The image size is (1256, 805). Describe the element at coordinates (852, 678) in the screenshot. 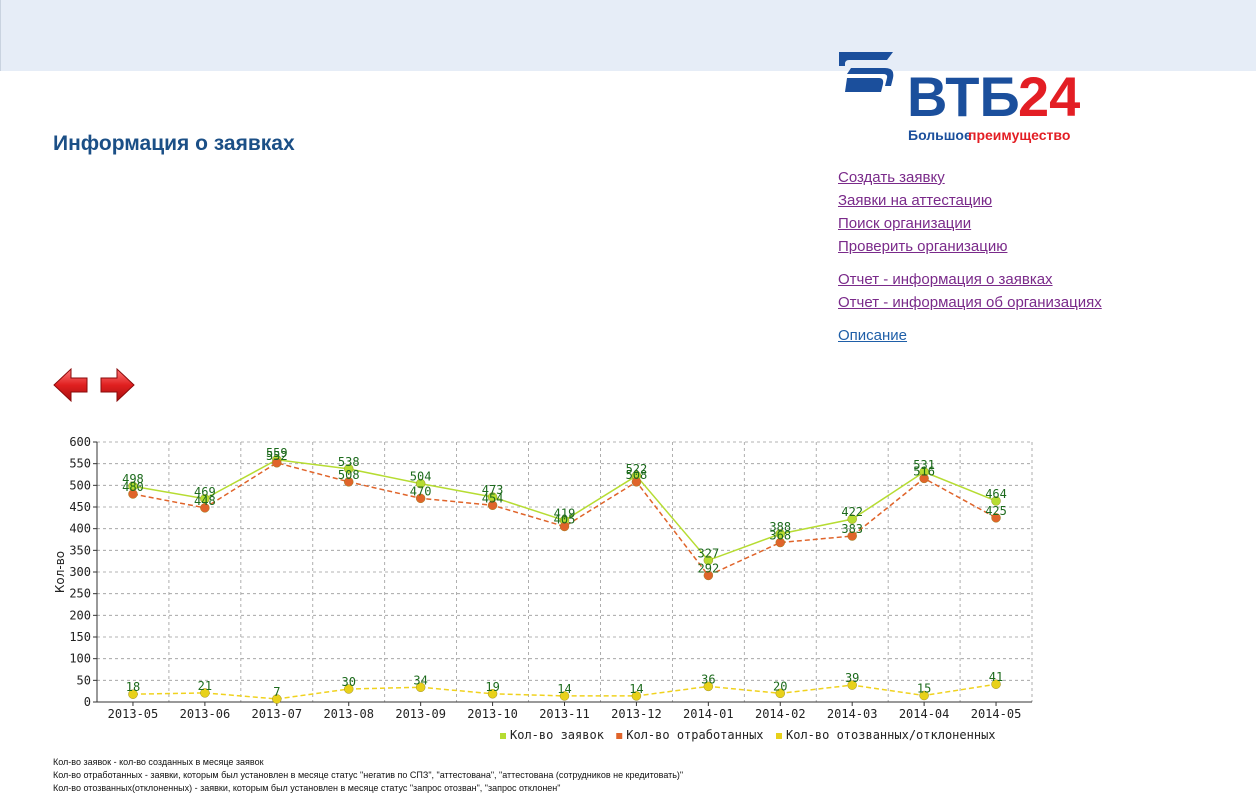

I see `data-label: 39` at that location.